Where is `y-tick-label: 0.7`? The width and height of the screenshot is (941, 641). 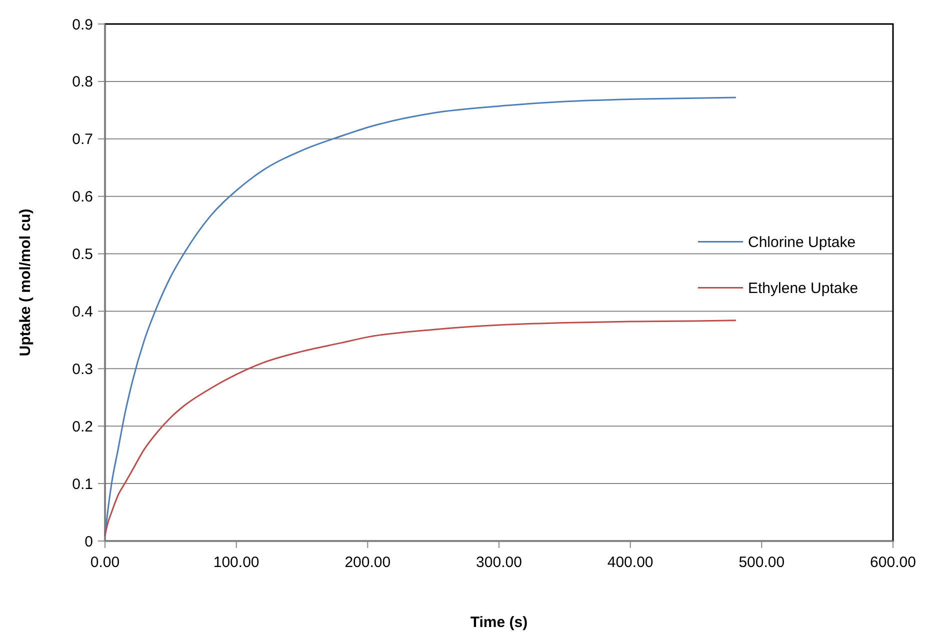 y-tick-label: 0.7 is located at coordinates (82, 139).